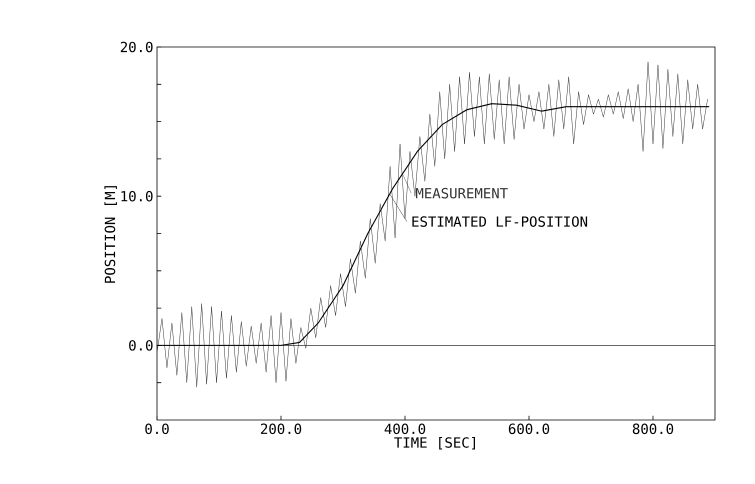 The width and height of the screenshot is (755, 484). Describe the element at coordinates (500, 221) in the screenshot. I see `legend-label: ESTIMATED LF-POSITION` at that location.